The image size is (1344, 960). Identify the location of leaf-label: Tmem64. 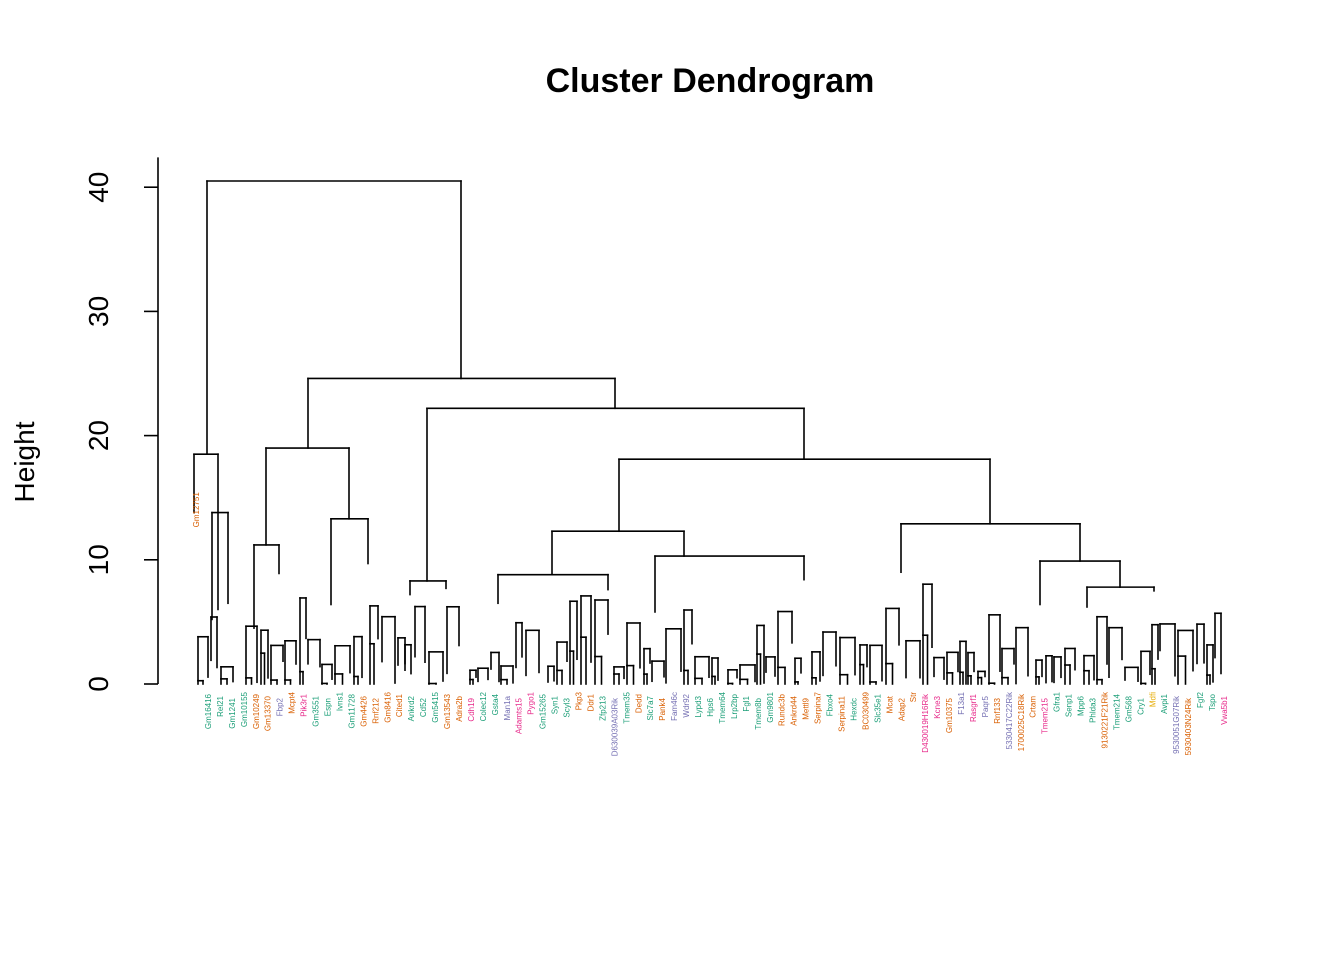
(722, 707).